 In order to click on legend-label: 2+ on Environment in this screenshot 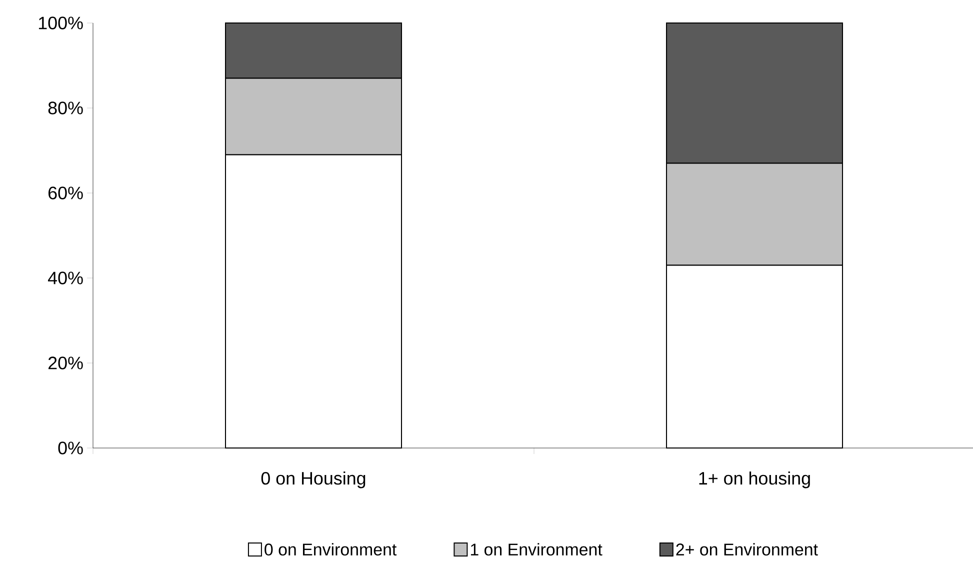, I will do `click(747, 549)`.